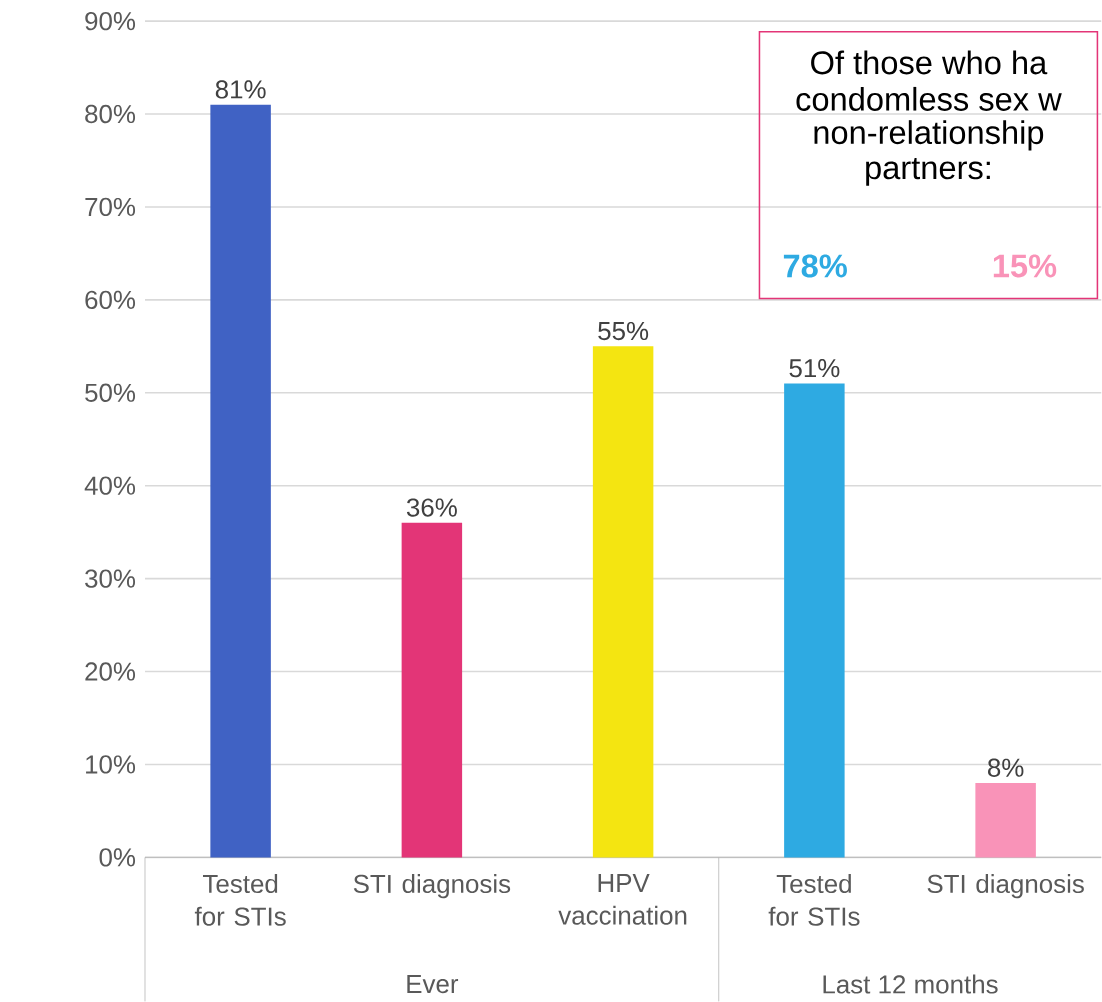 The width and height of the screenshot is (1102, 1002). What do you see at coordinates (117, 857) in the screenshot?
I see `y-tick-label: 0%` at bounding box center [117, 857].